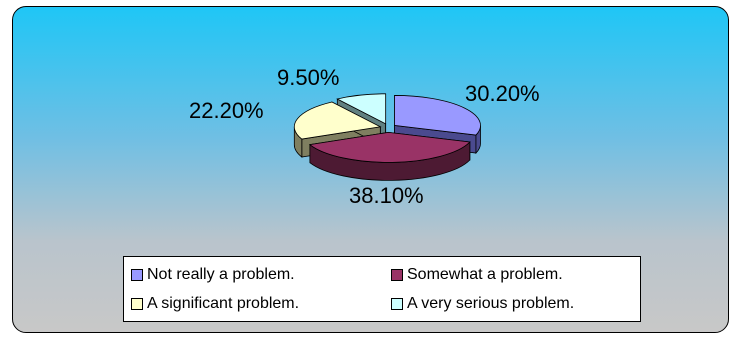 Image resolution: width=734 pixels, height=339 pixels. I want to click on legend-item-significant: A significant problem., so click(215, 304).